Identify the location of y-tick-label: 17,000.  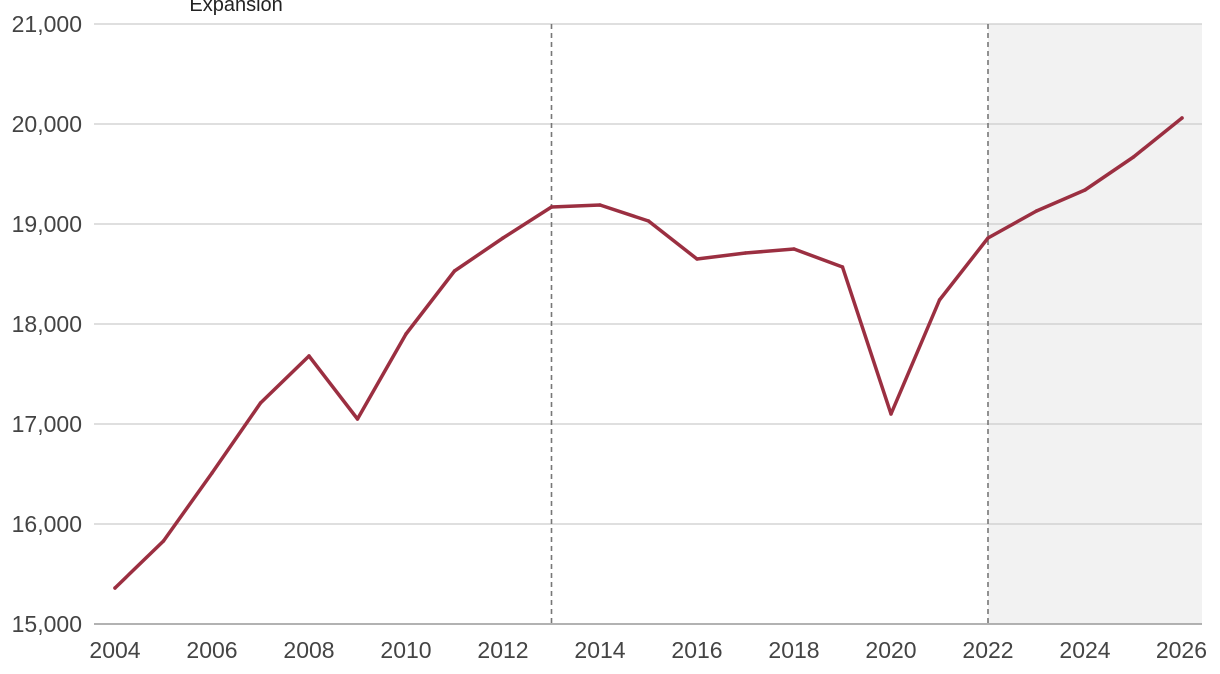
(47, 424).